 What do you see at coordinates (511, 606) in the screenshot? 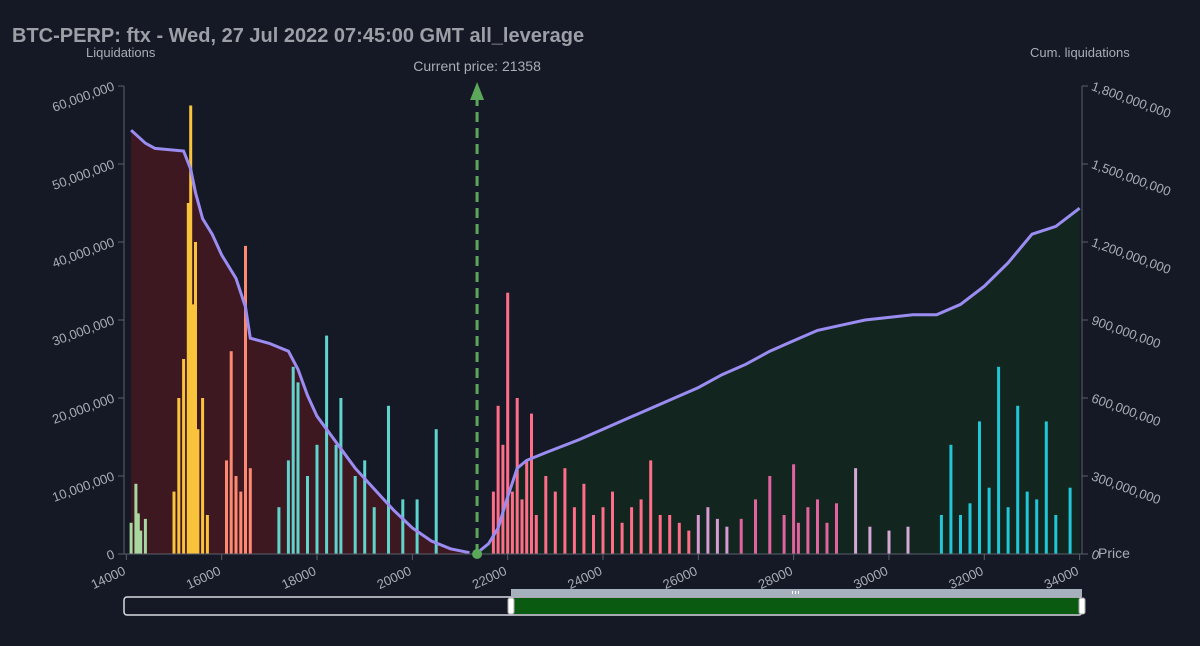
I see `range-slider-left-handle` at bounding box center [511, 606].